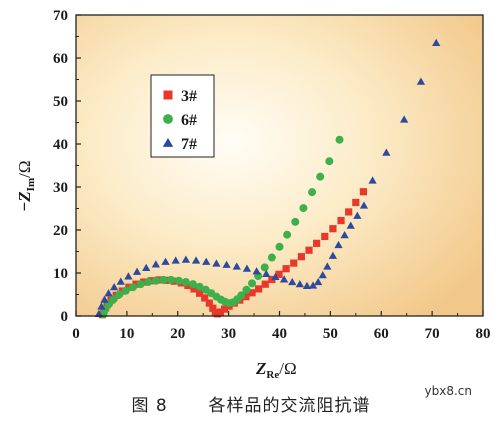  I want to click on x-tick-label: 20, so click(177, 334).